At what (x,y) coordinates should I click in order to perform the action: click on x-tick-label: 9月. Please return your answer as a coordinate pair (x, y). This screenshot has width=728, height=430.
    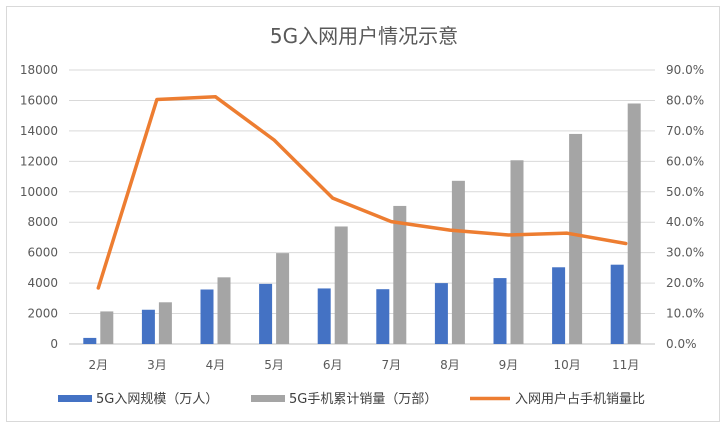
    Looking at the image, I should click on (509, 365).